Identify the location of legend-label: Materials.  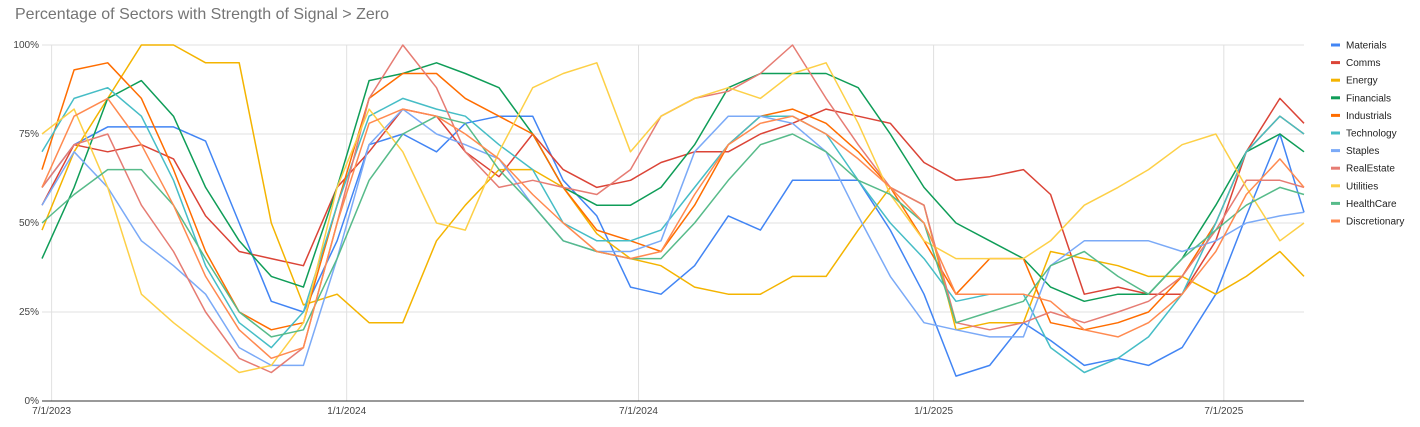
(1366, 46).